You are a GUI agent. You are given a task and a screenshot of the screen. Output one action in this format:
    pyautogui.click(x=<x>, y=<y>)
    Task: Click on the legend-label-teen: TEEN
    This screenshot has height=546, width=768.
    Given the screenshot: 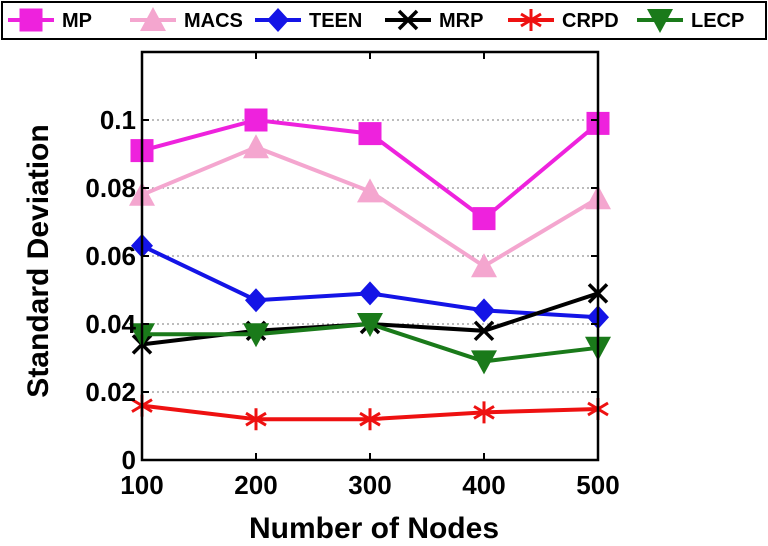 What is the action you would take?
    pyautogui.click(x=335, y=21)
    